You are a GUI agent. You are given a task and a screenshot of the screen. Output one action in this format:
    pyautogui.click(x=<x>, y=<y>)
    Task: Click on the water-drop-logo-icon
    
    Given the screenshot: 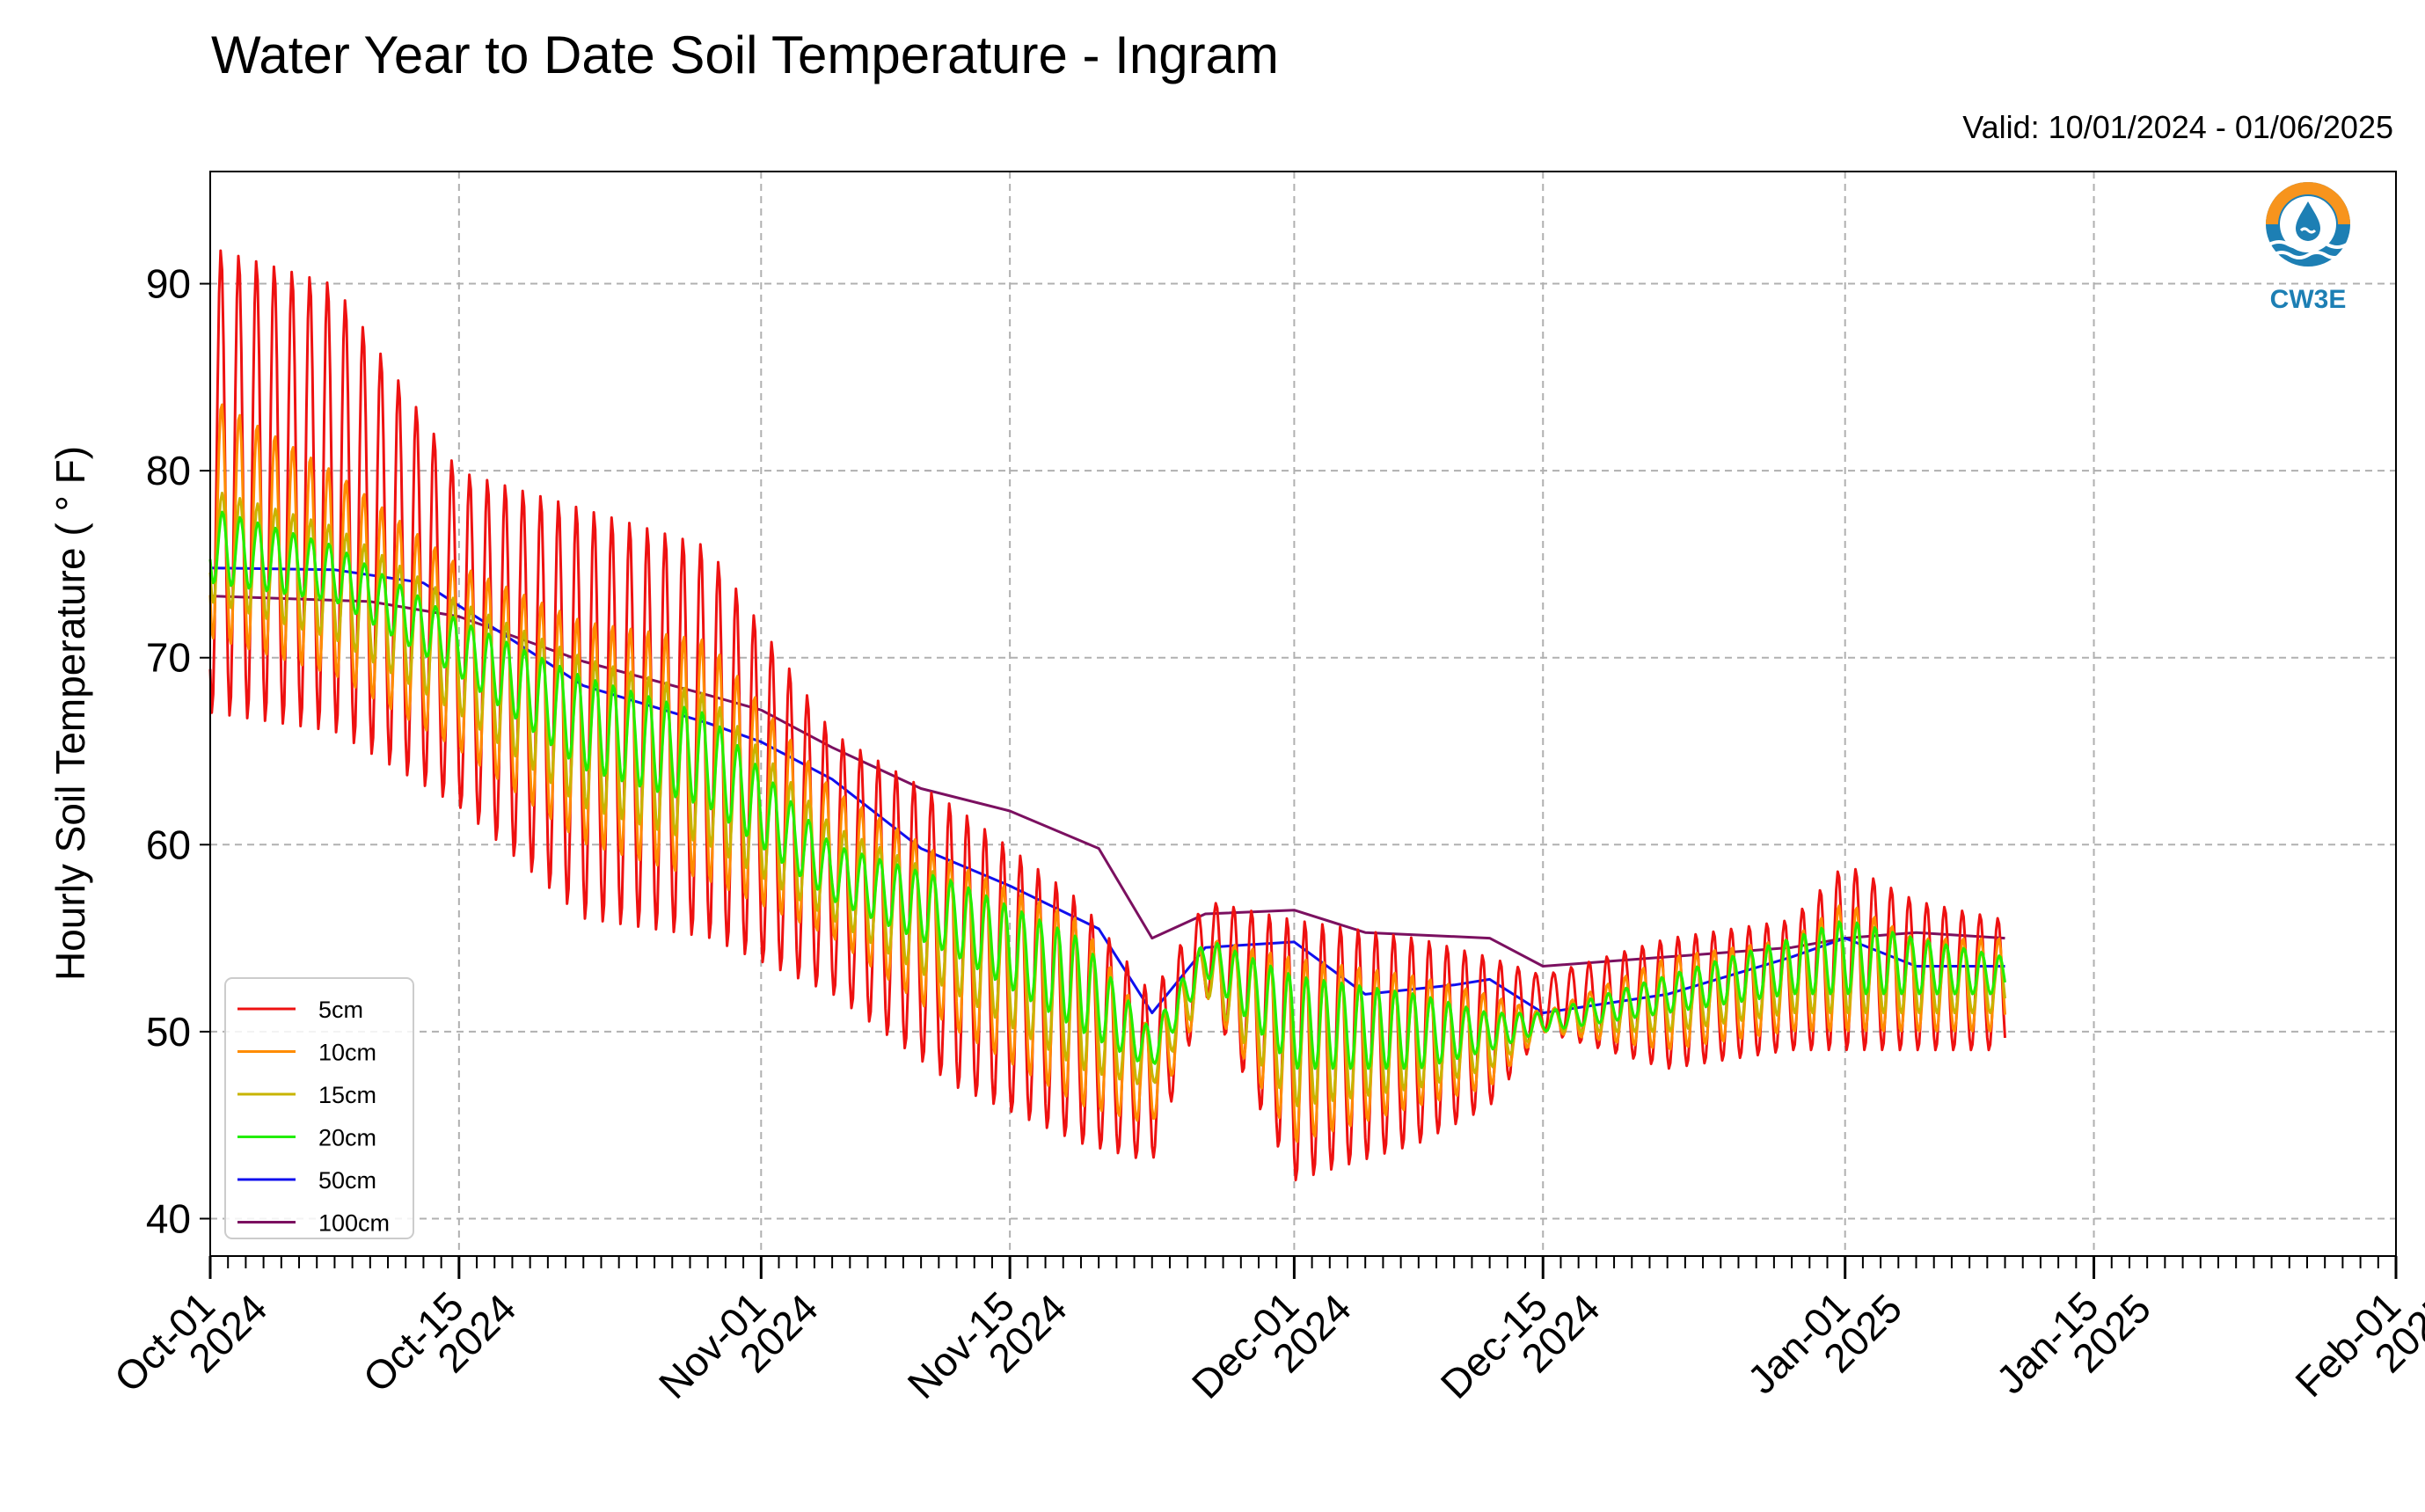 What is the action you would take?
    pyautogui.click(x=2308, y=224)
    